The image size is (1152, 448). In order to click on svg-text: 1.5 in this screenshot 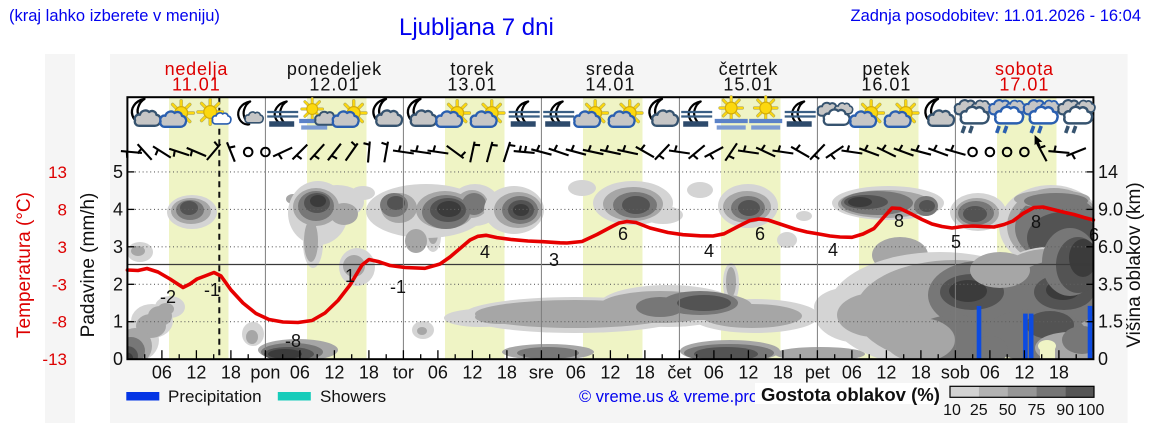, I will do `click(1110, 322)`.